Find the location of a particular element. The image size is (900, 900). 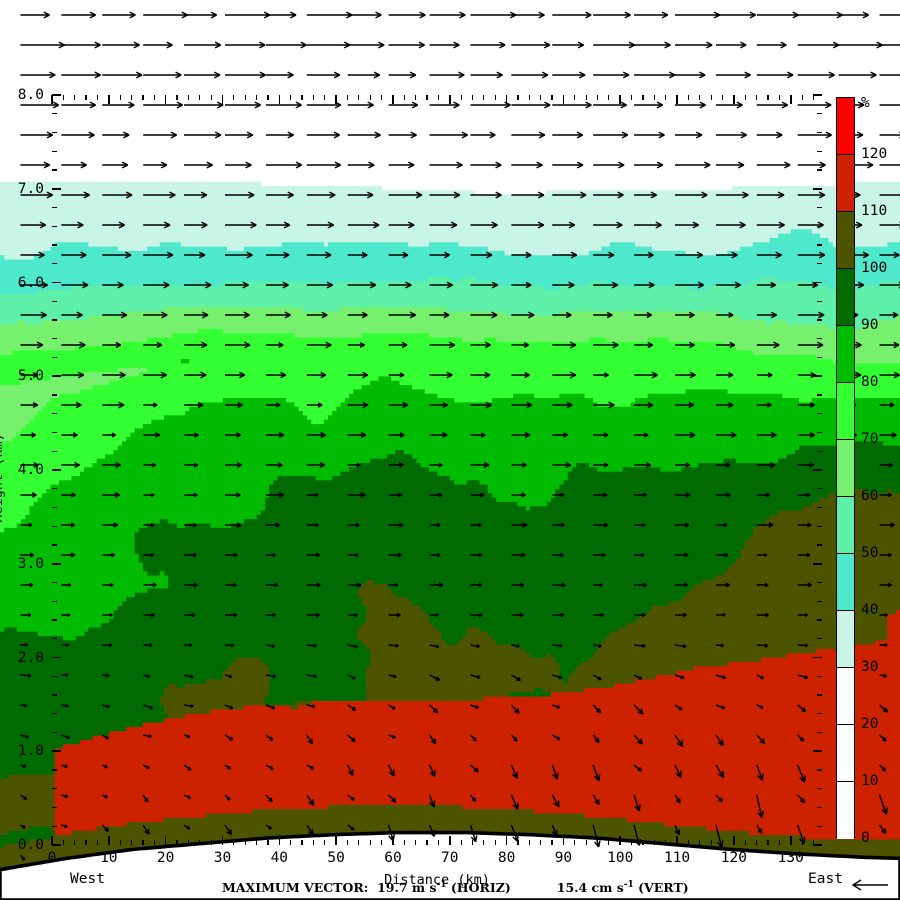

colorbar is located at coordinates (845, 468).